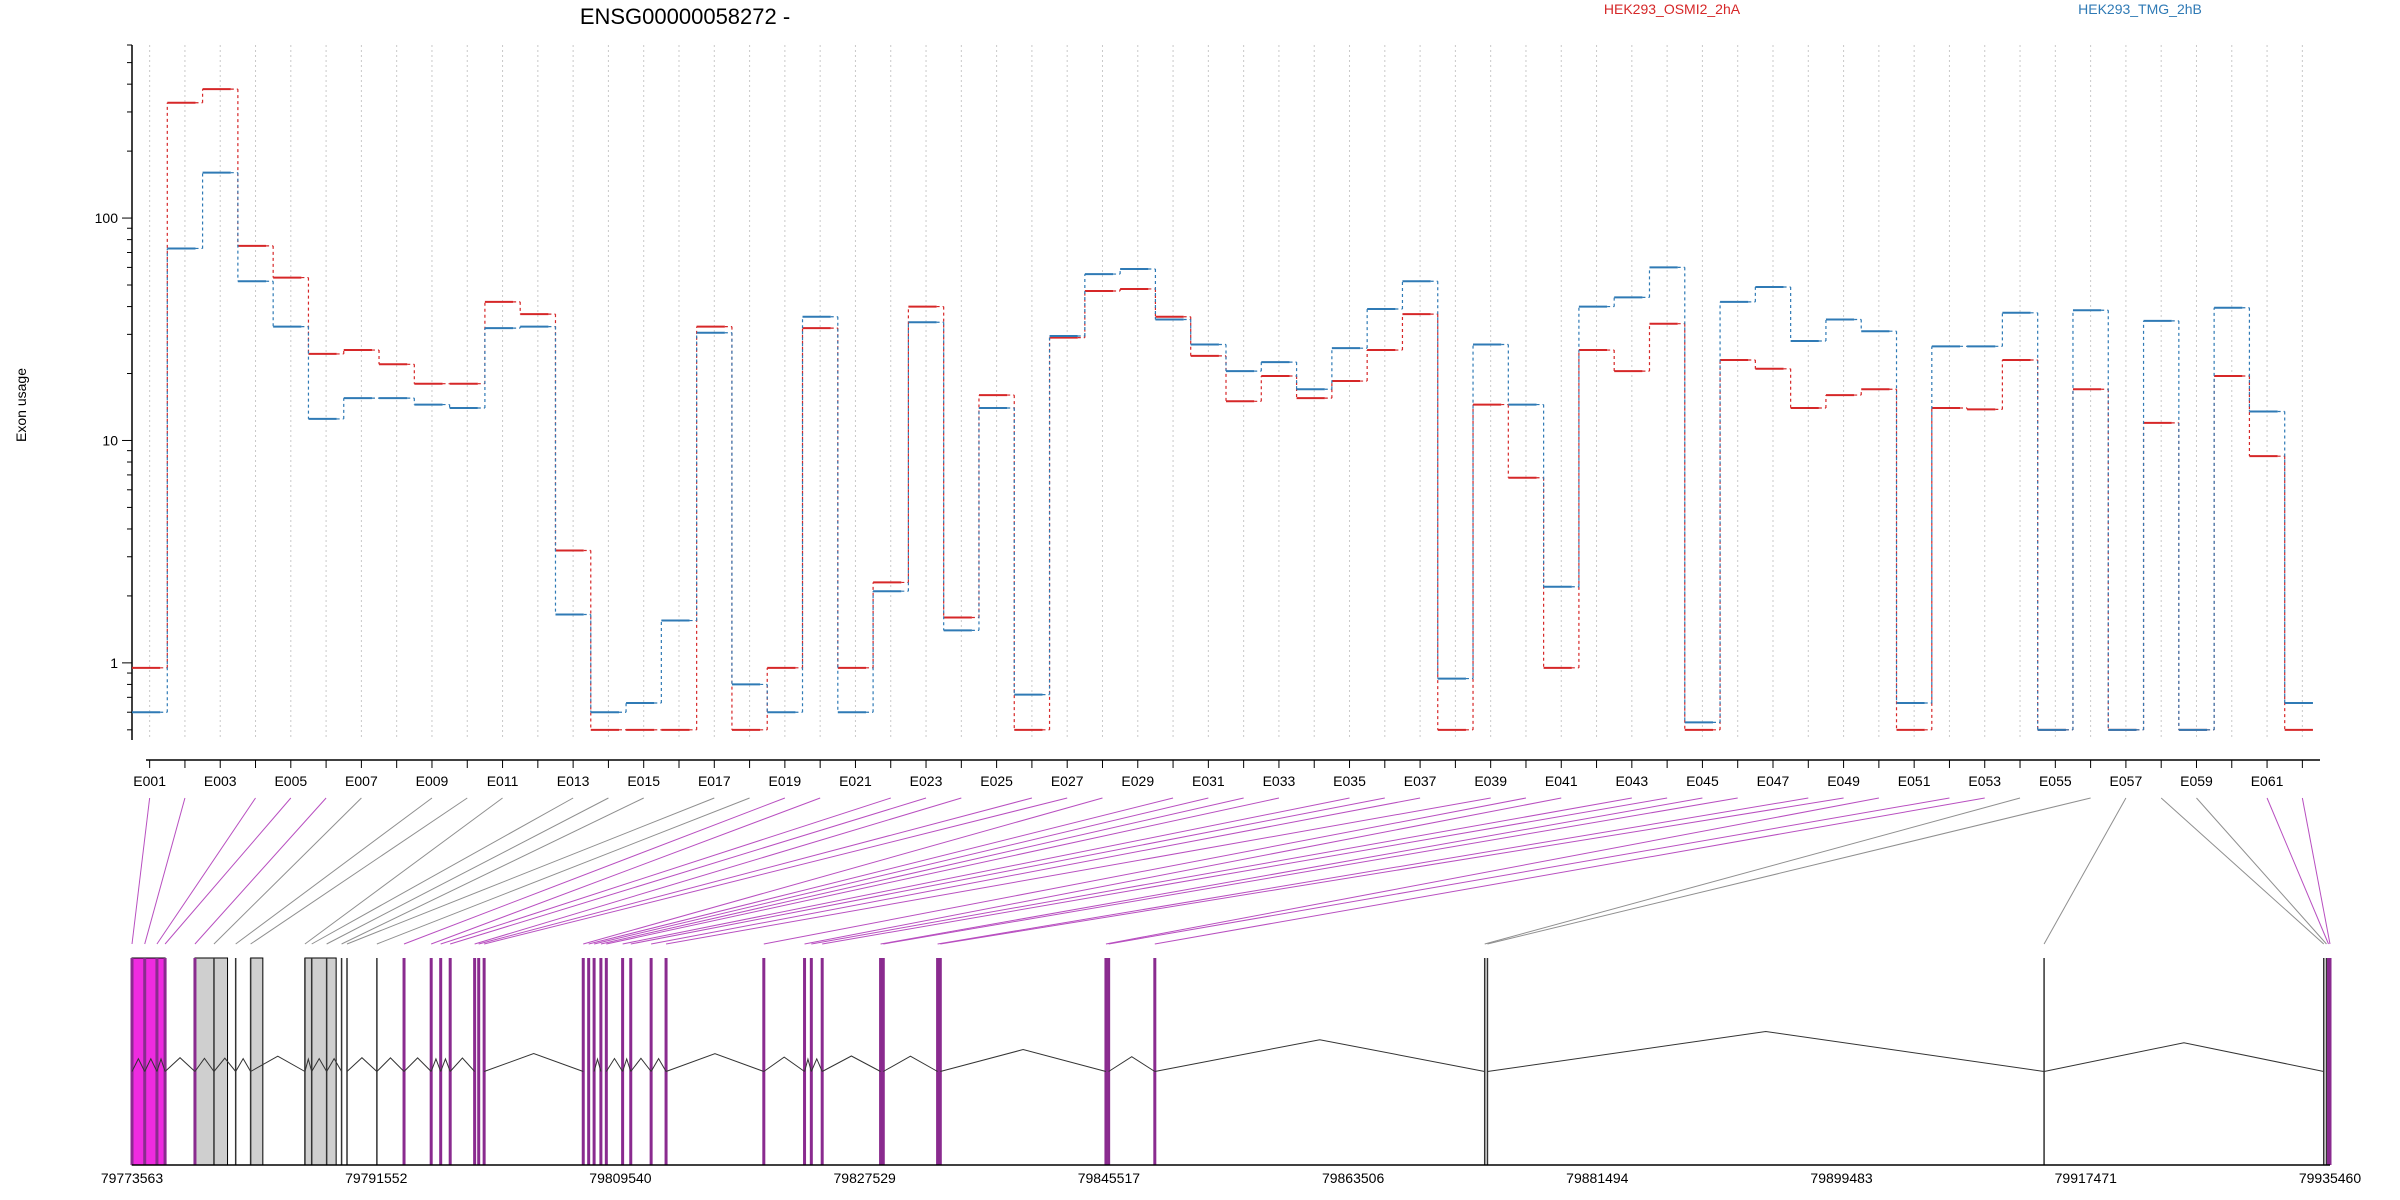 The image size is (2400, 1200). I want to click on x-tick-label: E053, so click(1984, 781).